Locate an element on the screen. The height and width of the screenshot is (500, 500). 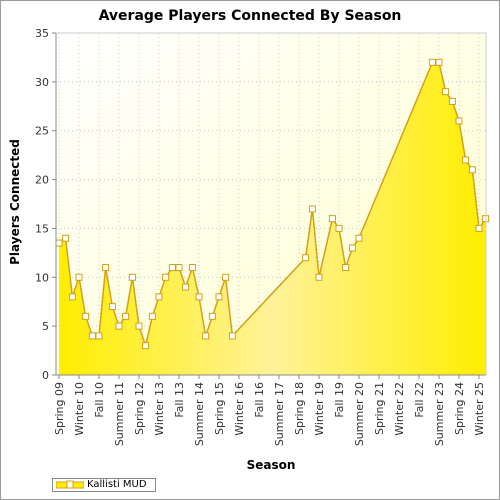
y-tick-label: 20 is located at coordinates (42, 180).